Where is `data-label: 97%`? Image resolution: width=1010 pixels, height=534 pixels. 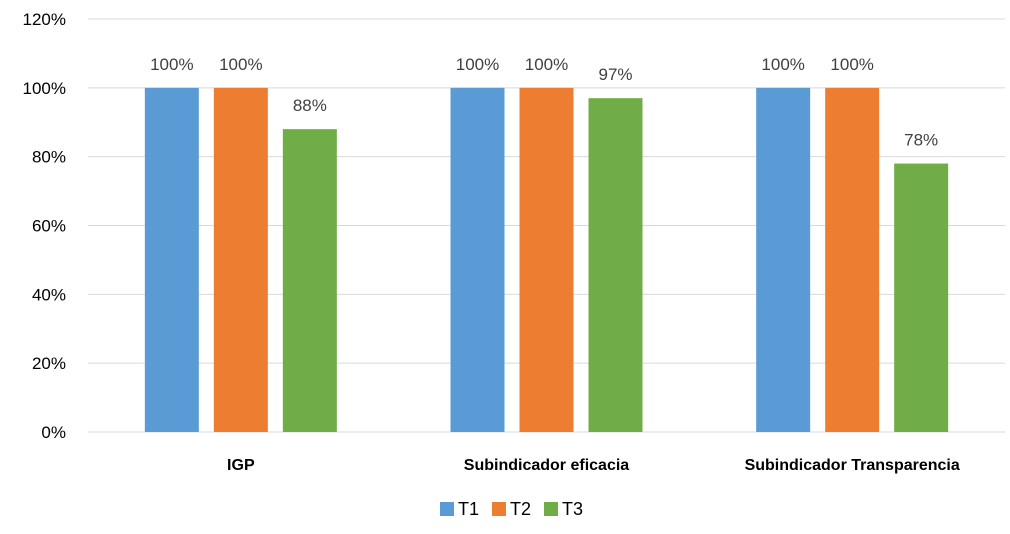
data-label: 97% is located at coordinates (615, 74).